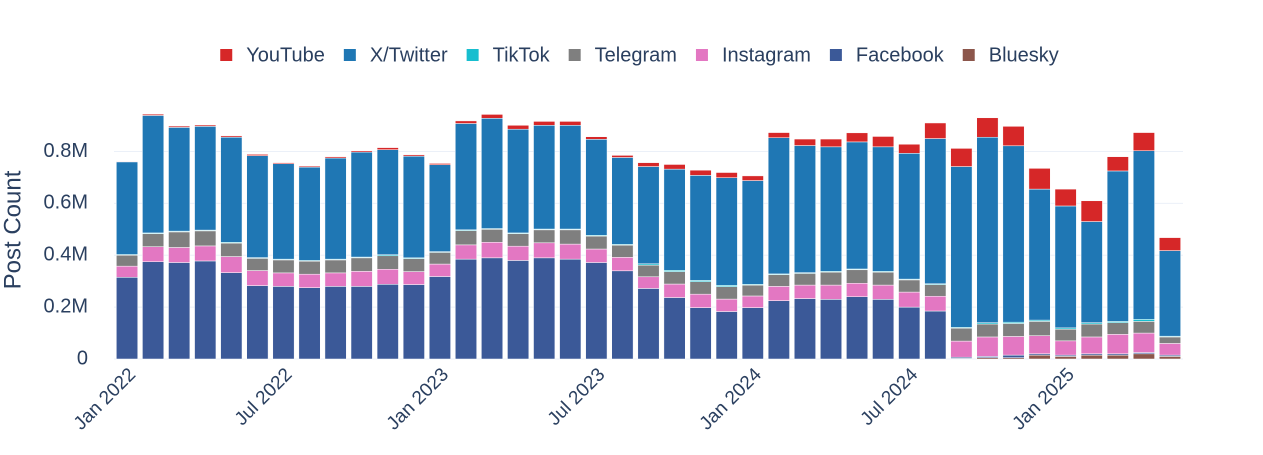  I want to click on x-tick-label: Jul 2022, so click(264, 397).